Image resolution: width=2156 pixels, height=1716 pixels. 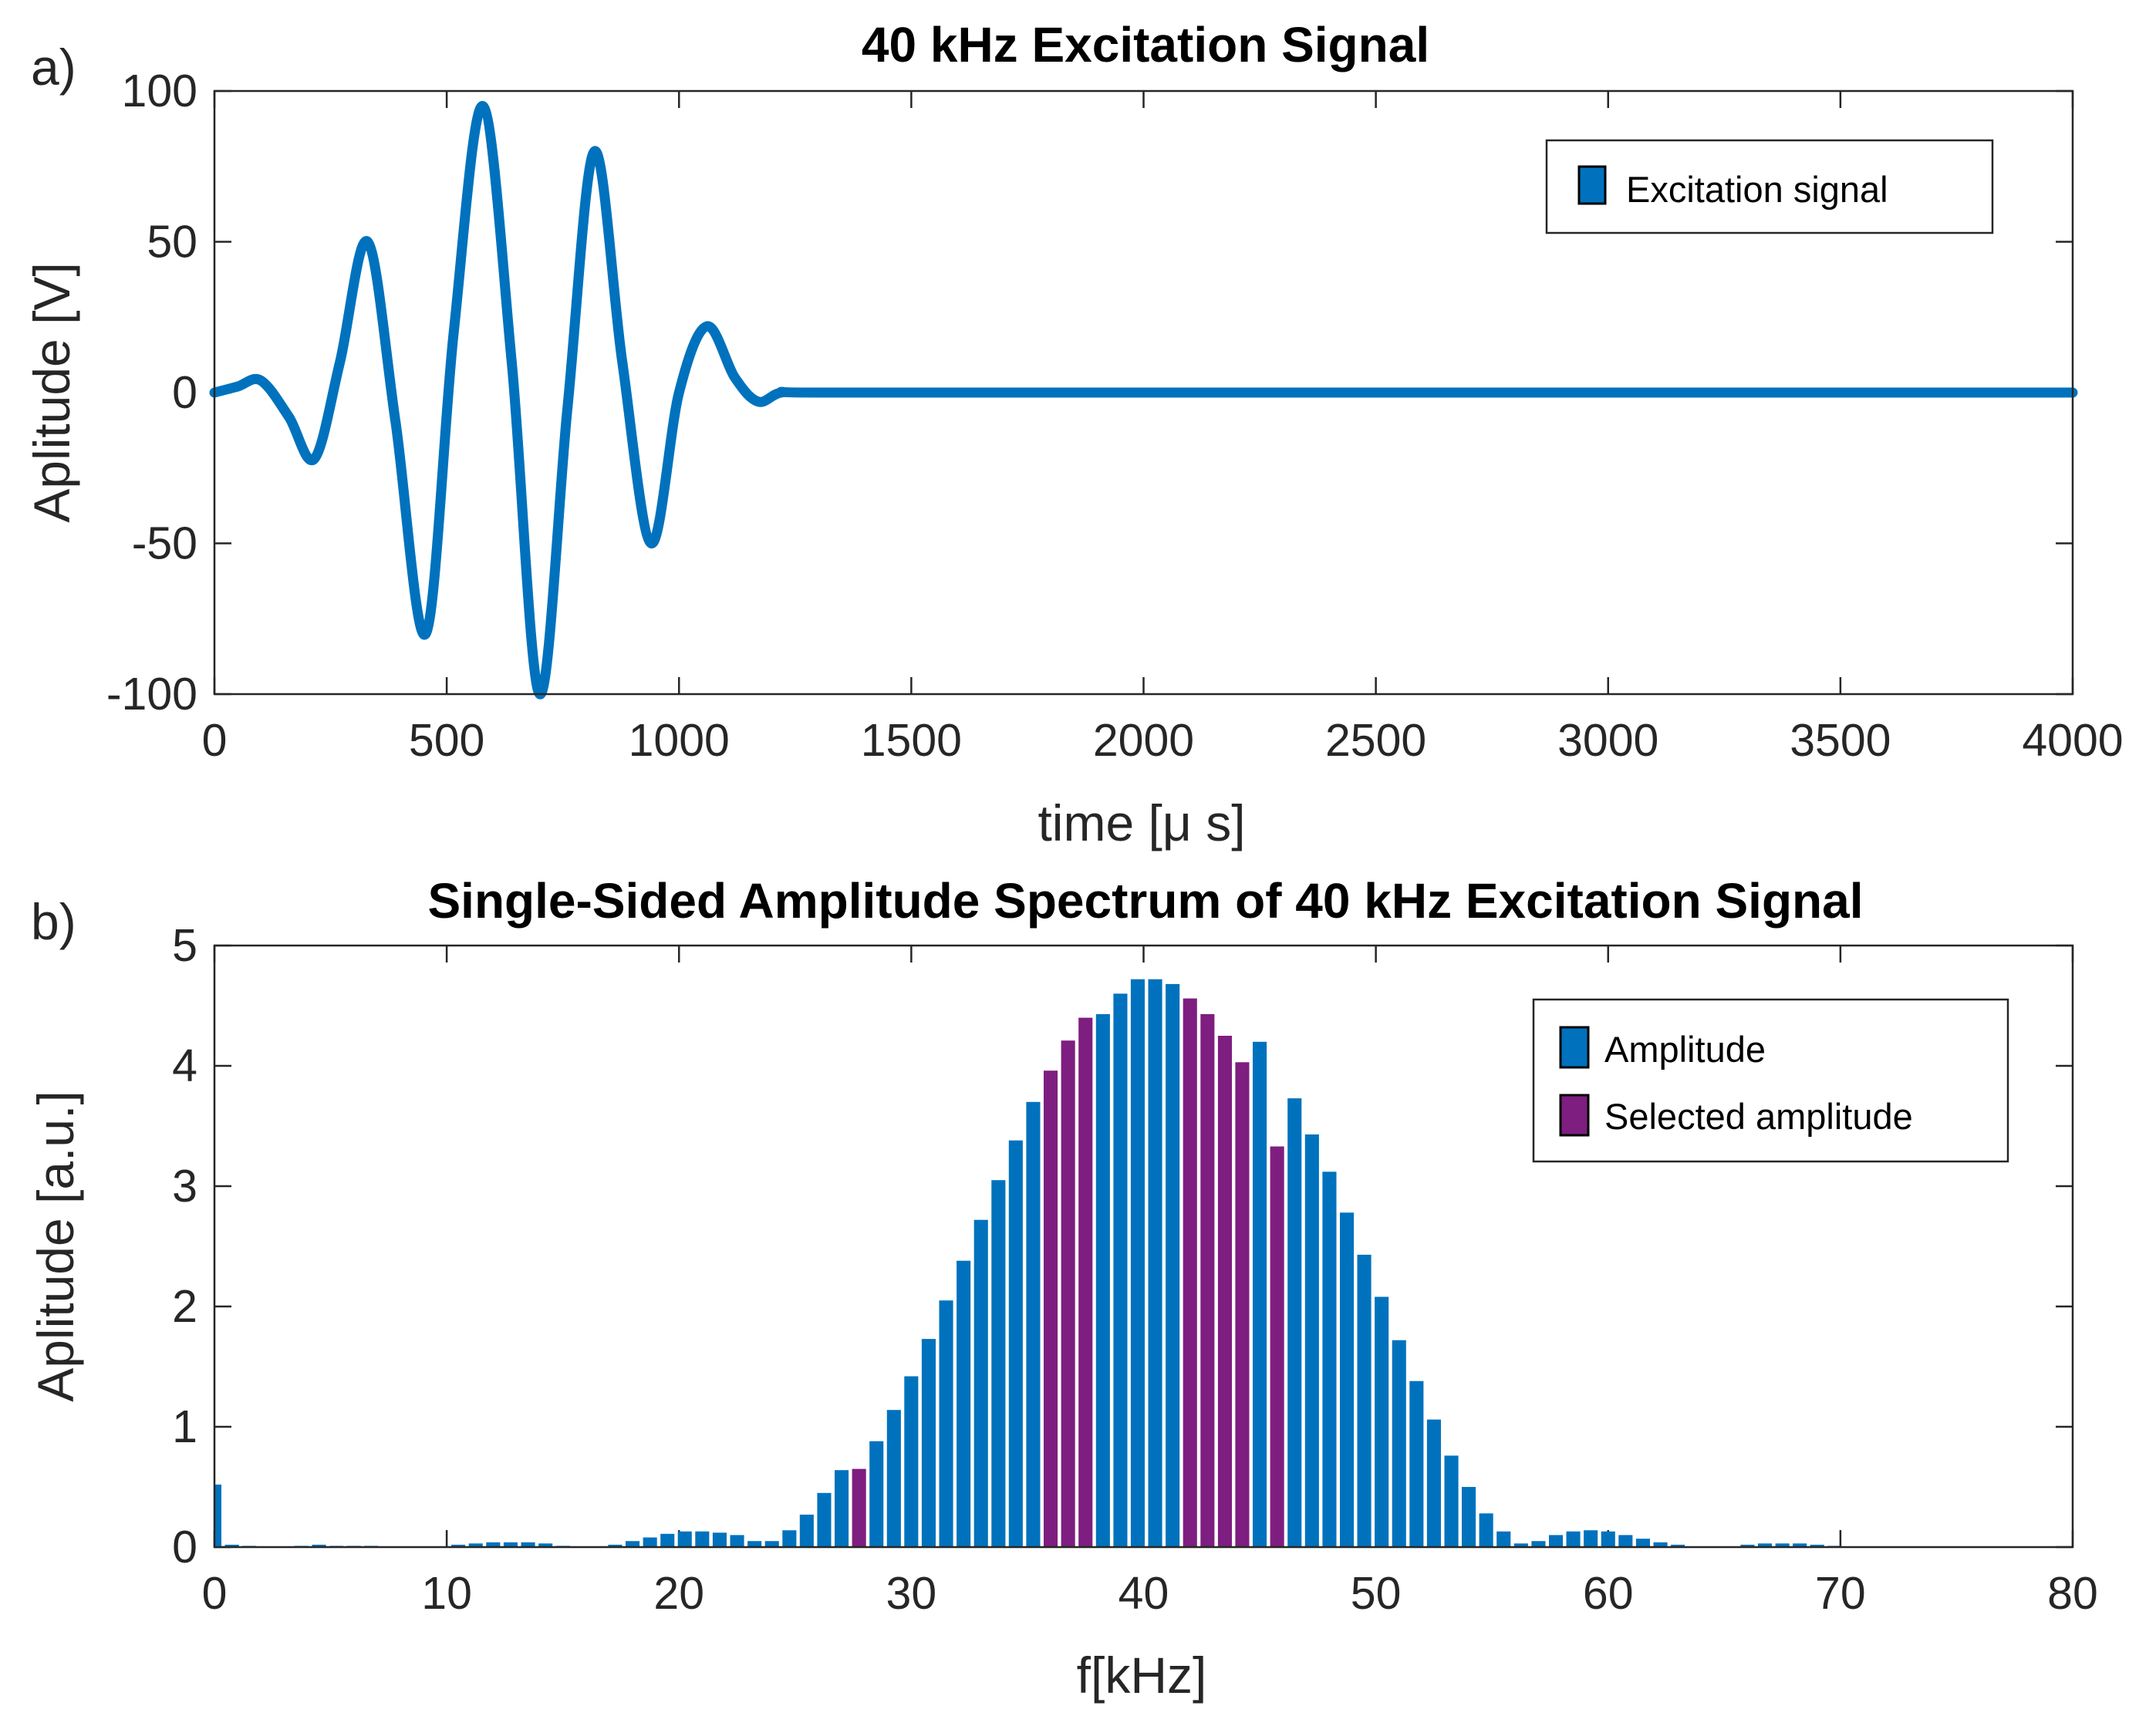 I want to click on panel-a-title: 40 kHz Excitation Signal, so click(x=1145, y=44).